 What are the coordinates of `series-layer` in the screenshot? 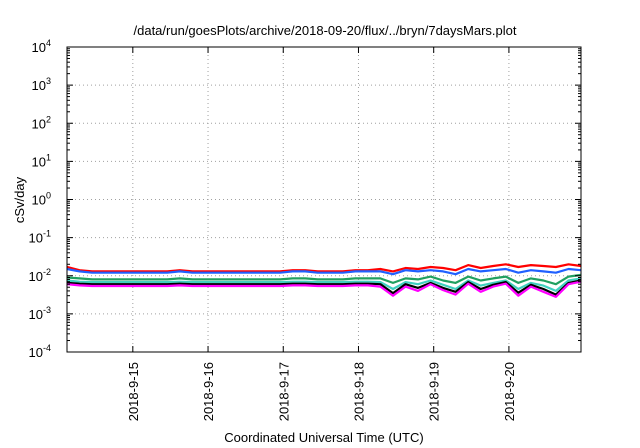 It's located at (324, 280).